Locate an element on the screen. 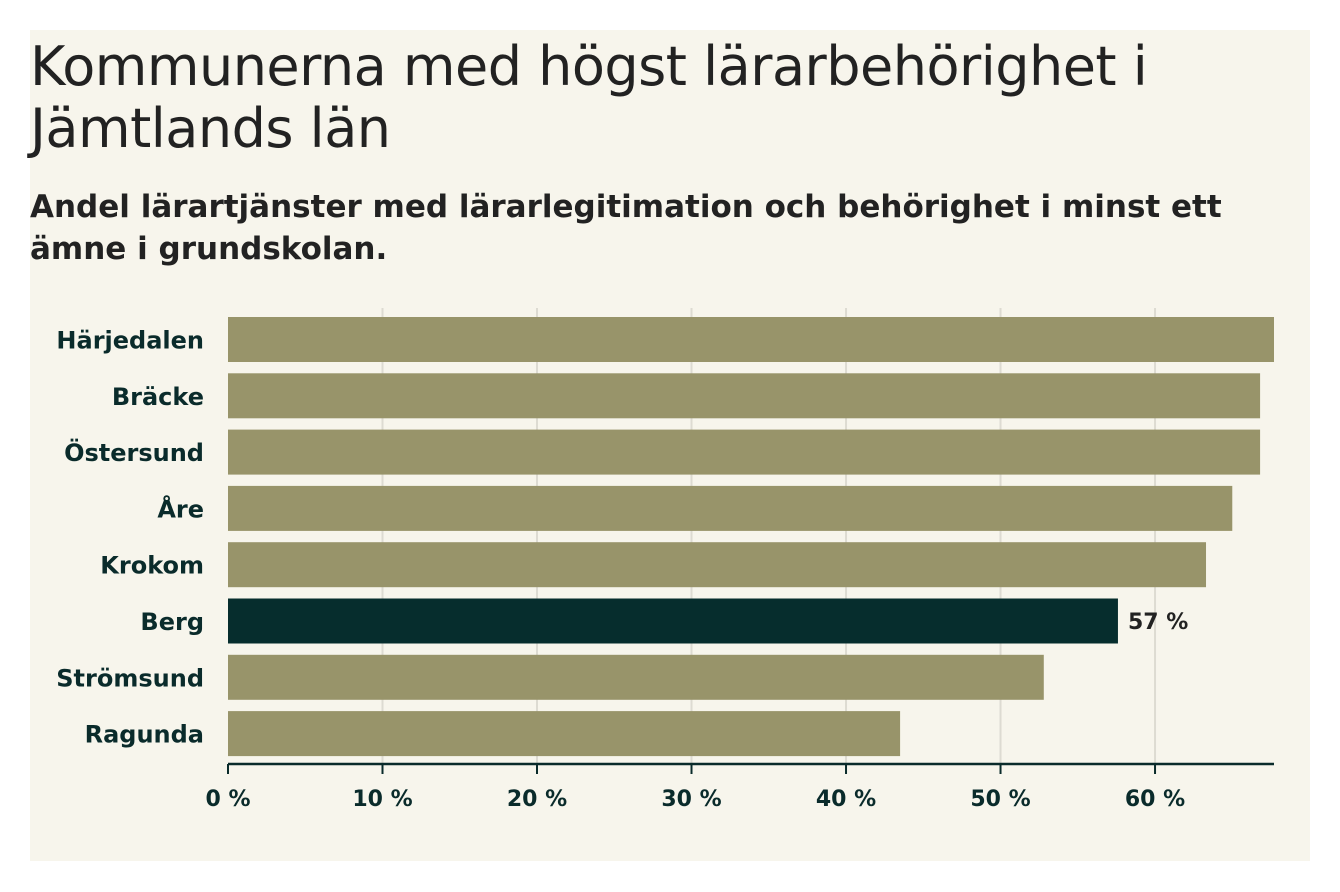 This screenshot has width=1340, height=892. x-tick-label: 20 % is located at coordinates (537, 799).